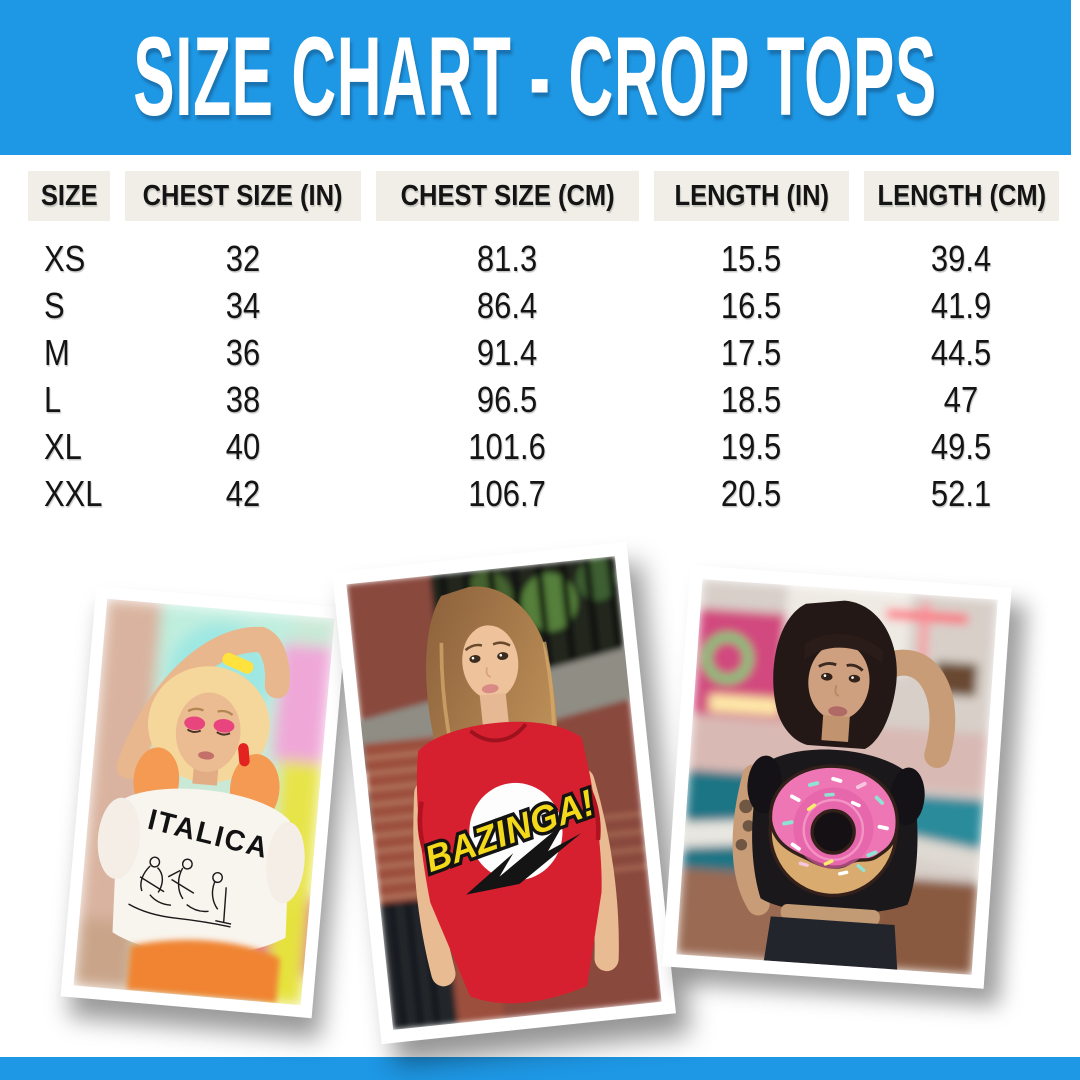 Image resolution: width=1080 pixels, height=1080 pixels. I want to click on column-header-length-in: LENGTH (IN), so click(751, 196).